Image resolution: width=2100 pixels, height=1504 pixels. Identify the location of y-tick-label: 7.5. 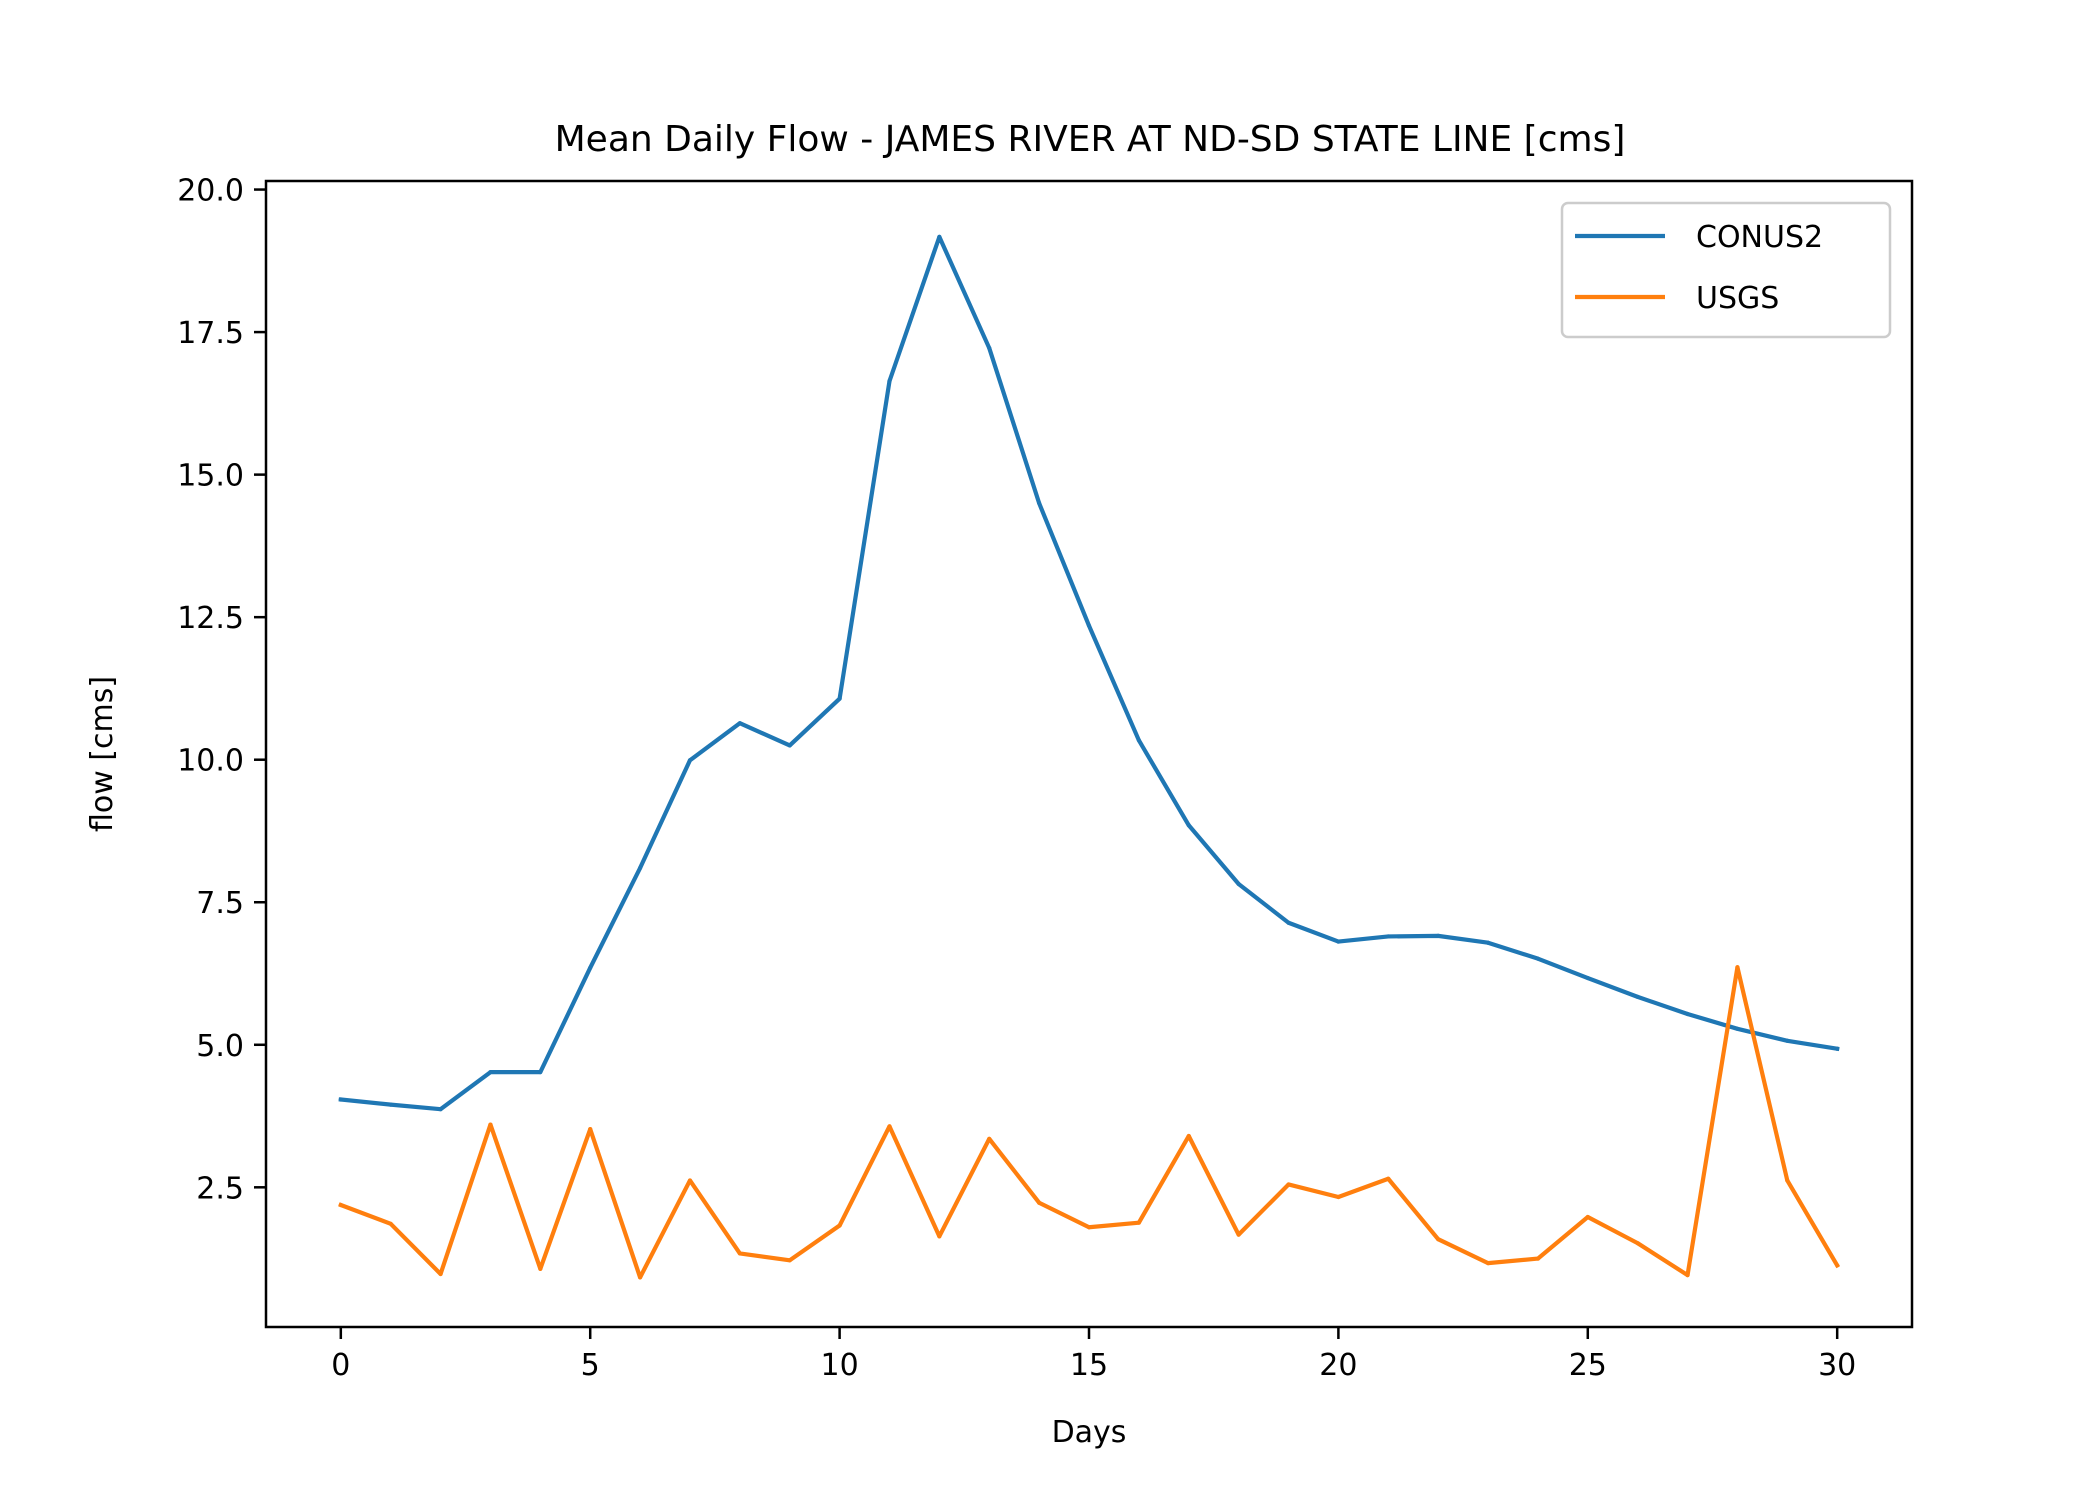
(220, 903).